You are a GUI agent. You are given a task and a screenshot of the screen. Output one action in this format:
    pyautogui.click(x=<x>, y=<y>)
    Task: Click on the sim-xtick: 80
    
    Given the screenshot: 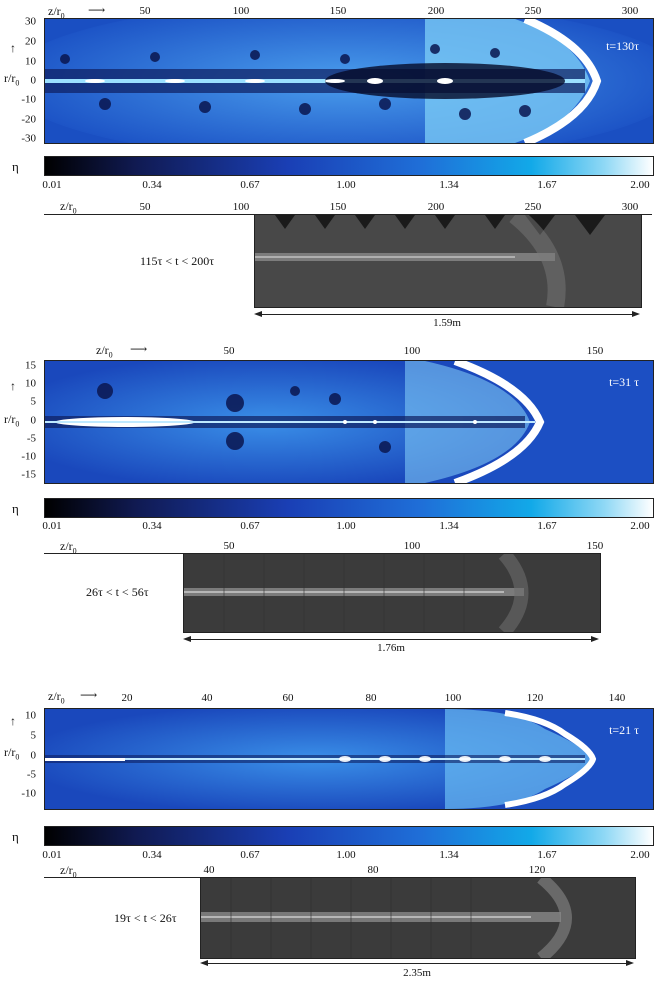 What is the action you would take?
    pyautogui.click(x=371, y=698)
    